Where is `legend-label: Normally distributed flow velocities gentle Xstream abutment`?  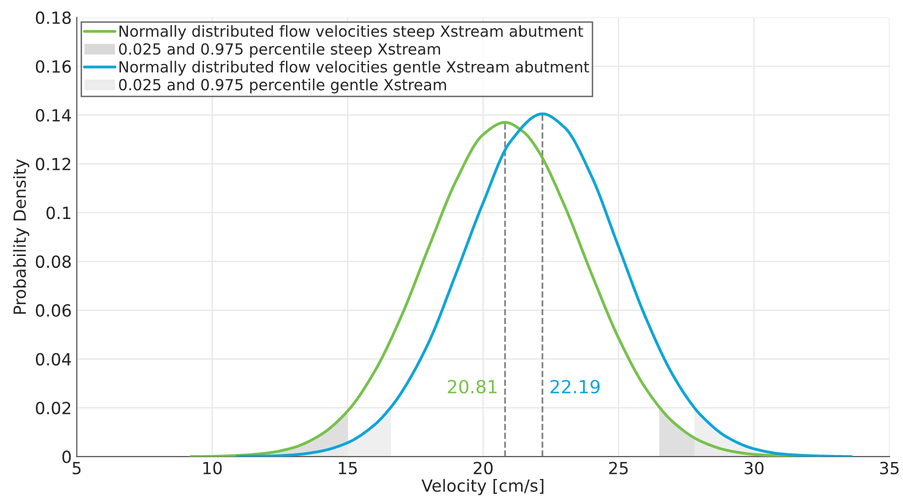
legend-label: Normally distributed flow velocities gentle Xstream abutment is located at coordinates (355, 68).